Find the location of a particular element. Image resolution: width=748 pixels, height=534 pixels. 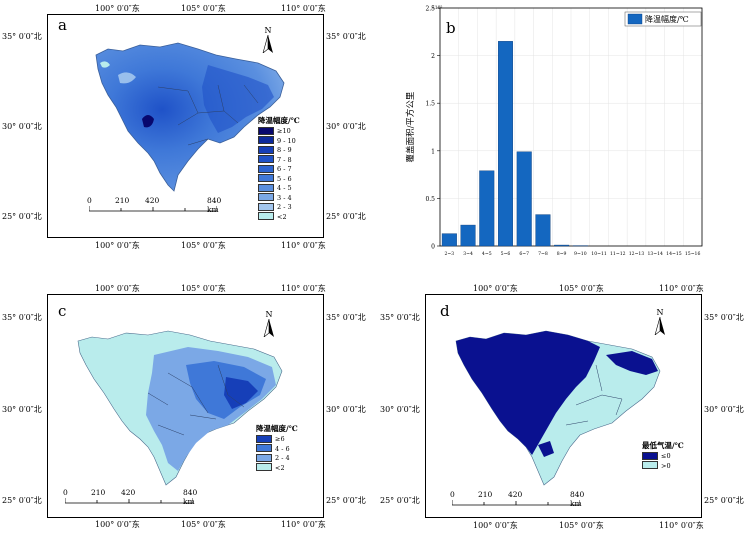

north-arrow-icon is located at coordinates (268, 328).